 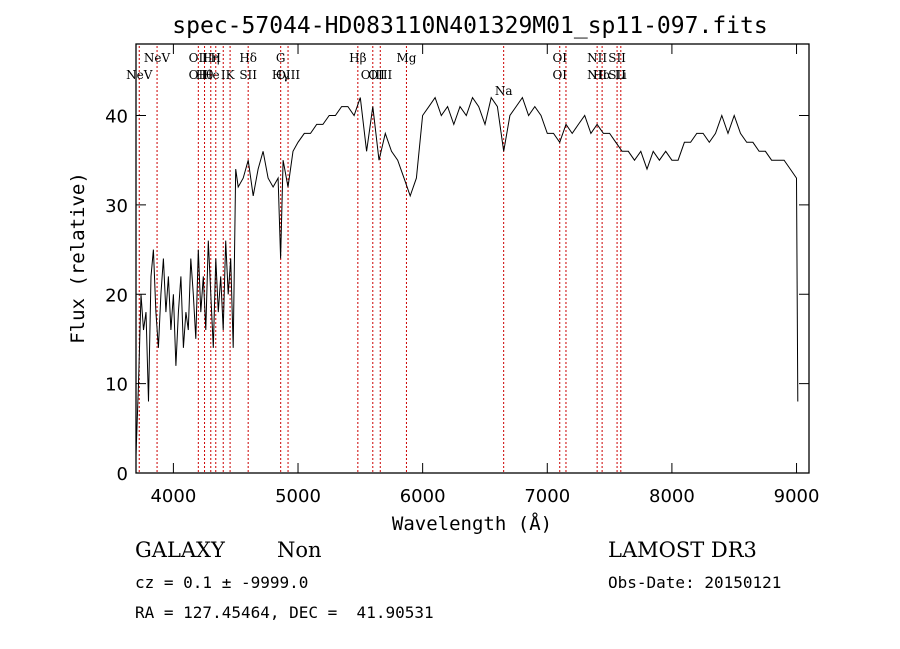 What do you see at coordinates (299, 550) in the screenshot?
I see `object-subclass: Non` at bounding box center [299, 550].